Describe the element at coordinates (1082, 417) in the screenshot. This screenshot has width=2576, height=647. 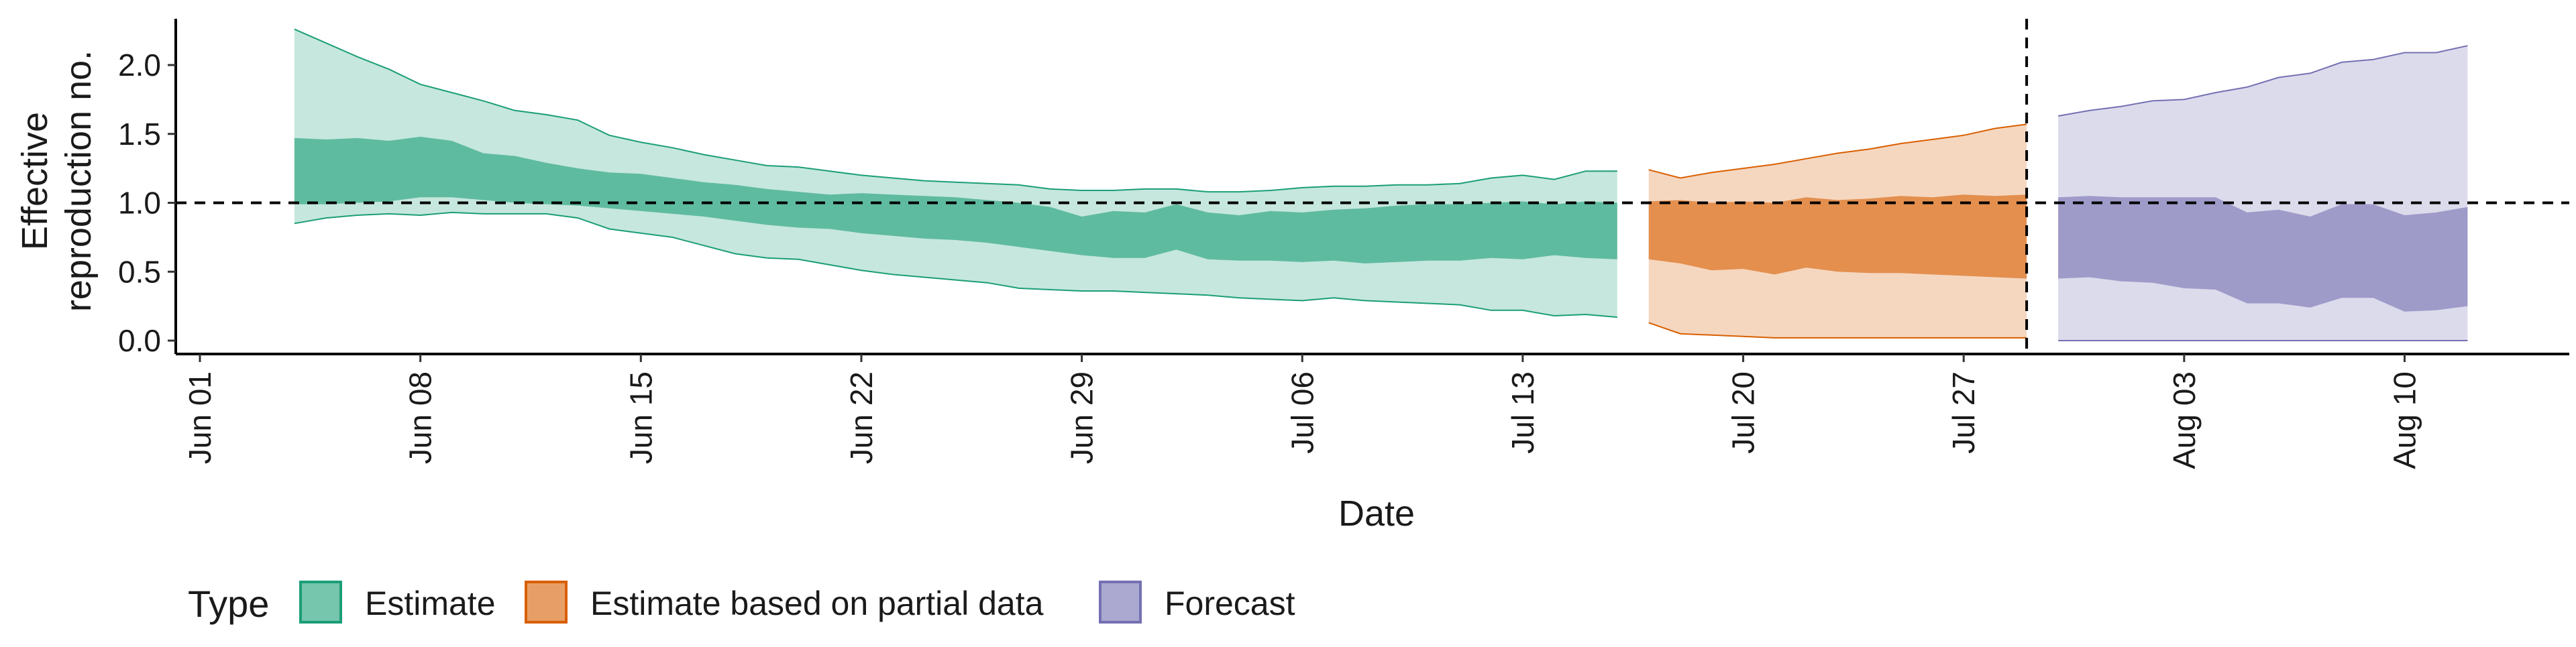
I see `x-tick-label: Jun 29` at that location.